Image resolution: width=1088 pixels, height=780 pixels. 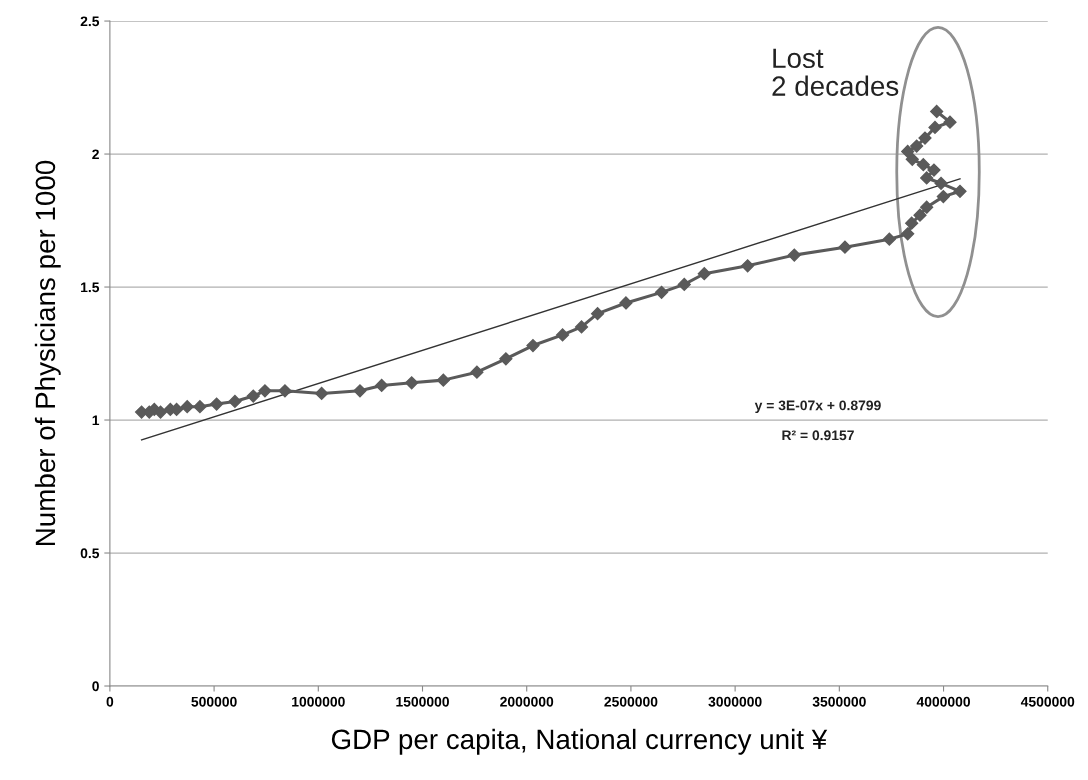 What do you see at coordinates (818, 435) in the screenshot?
I see `annotation: R² = 0.9157` at bounding box center [818, 435].